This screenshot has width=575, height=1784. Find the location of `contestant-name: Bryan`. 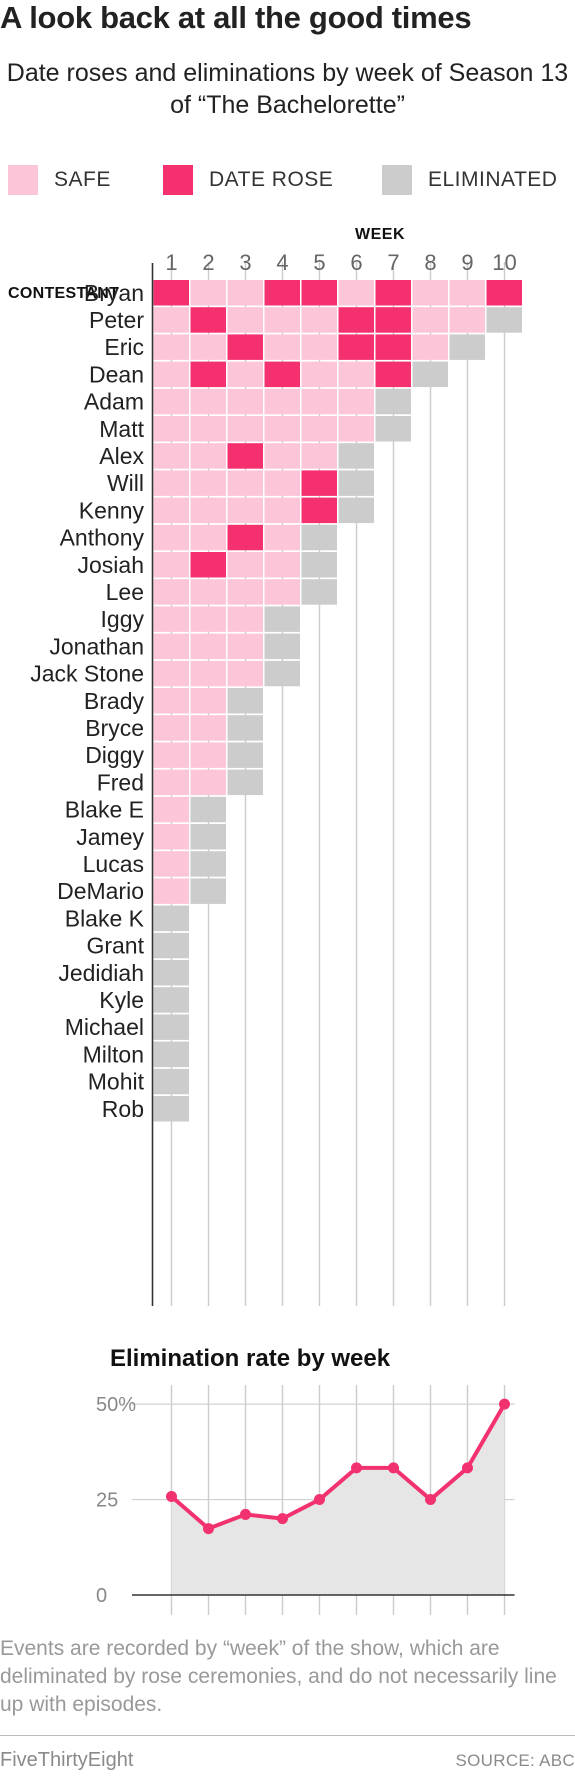

contestant-name: Bryan is located at coordinates (114, 293).